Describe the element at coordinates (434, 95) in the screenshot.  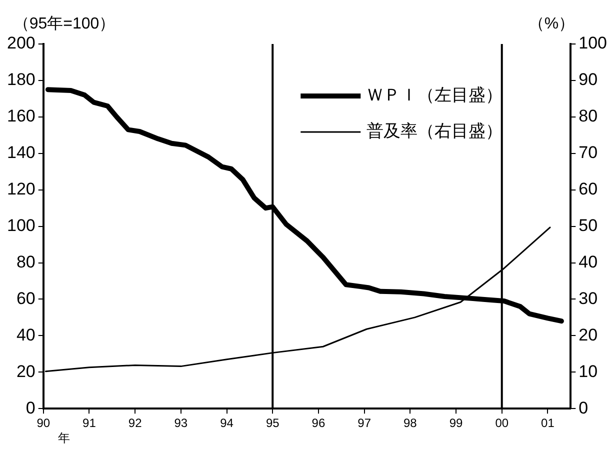
I see `legend-label: ＷＰＩ（左目盛）` at that location.